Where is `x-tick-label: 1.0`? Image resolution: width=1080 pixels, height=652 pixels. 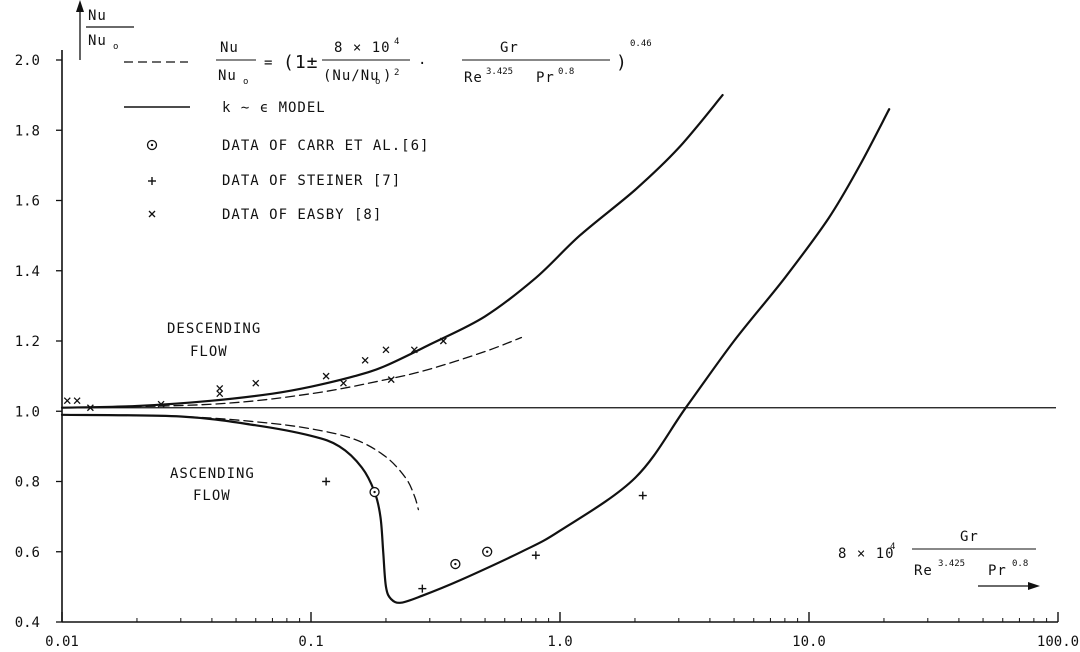 x-tick-label: 1.0 is located at coordinates (559, 642).